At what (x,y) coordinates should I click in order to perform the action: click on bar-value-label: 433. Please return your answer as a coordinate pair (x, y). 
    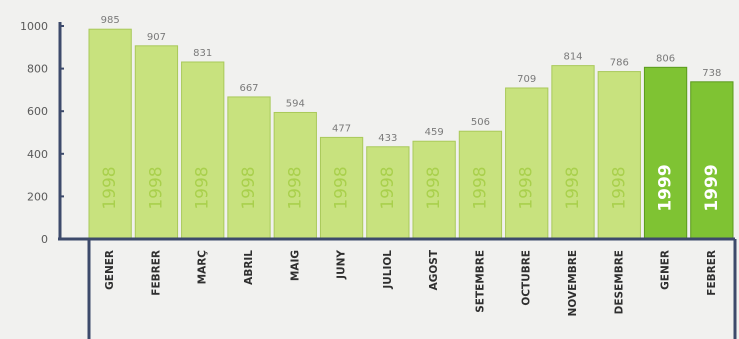
    Looking at the image, I should click on (387, 138).